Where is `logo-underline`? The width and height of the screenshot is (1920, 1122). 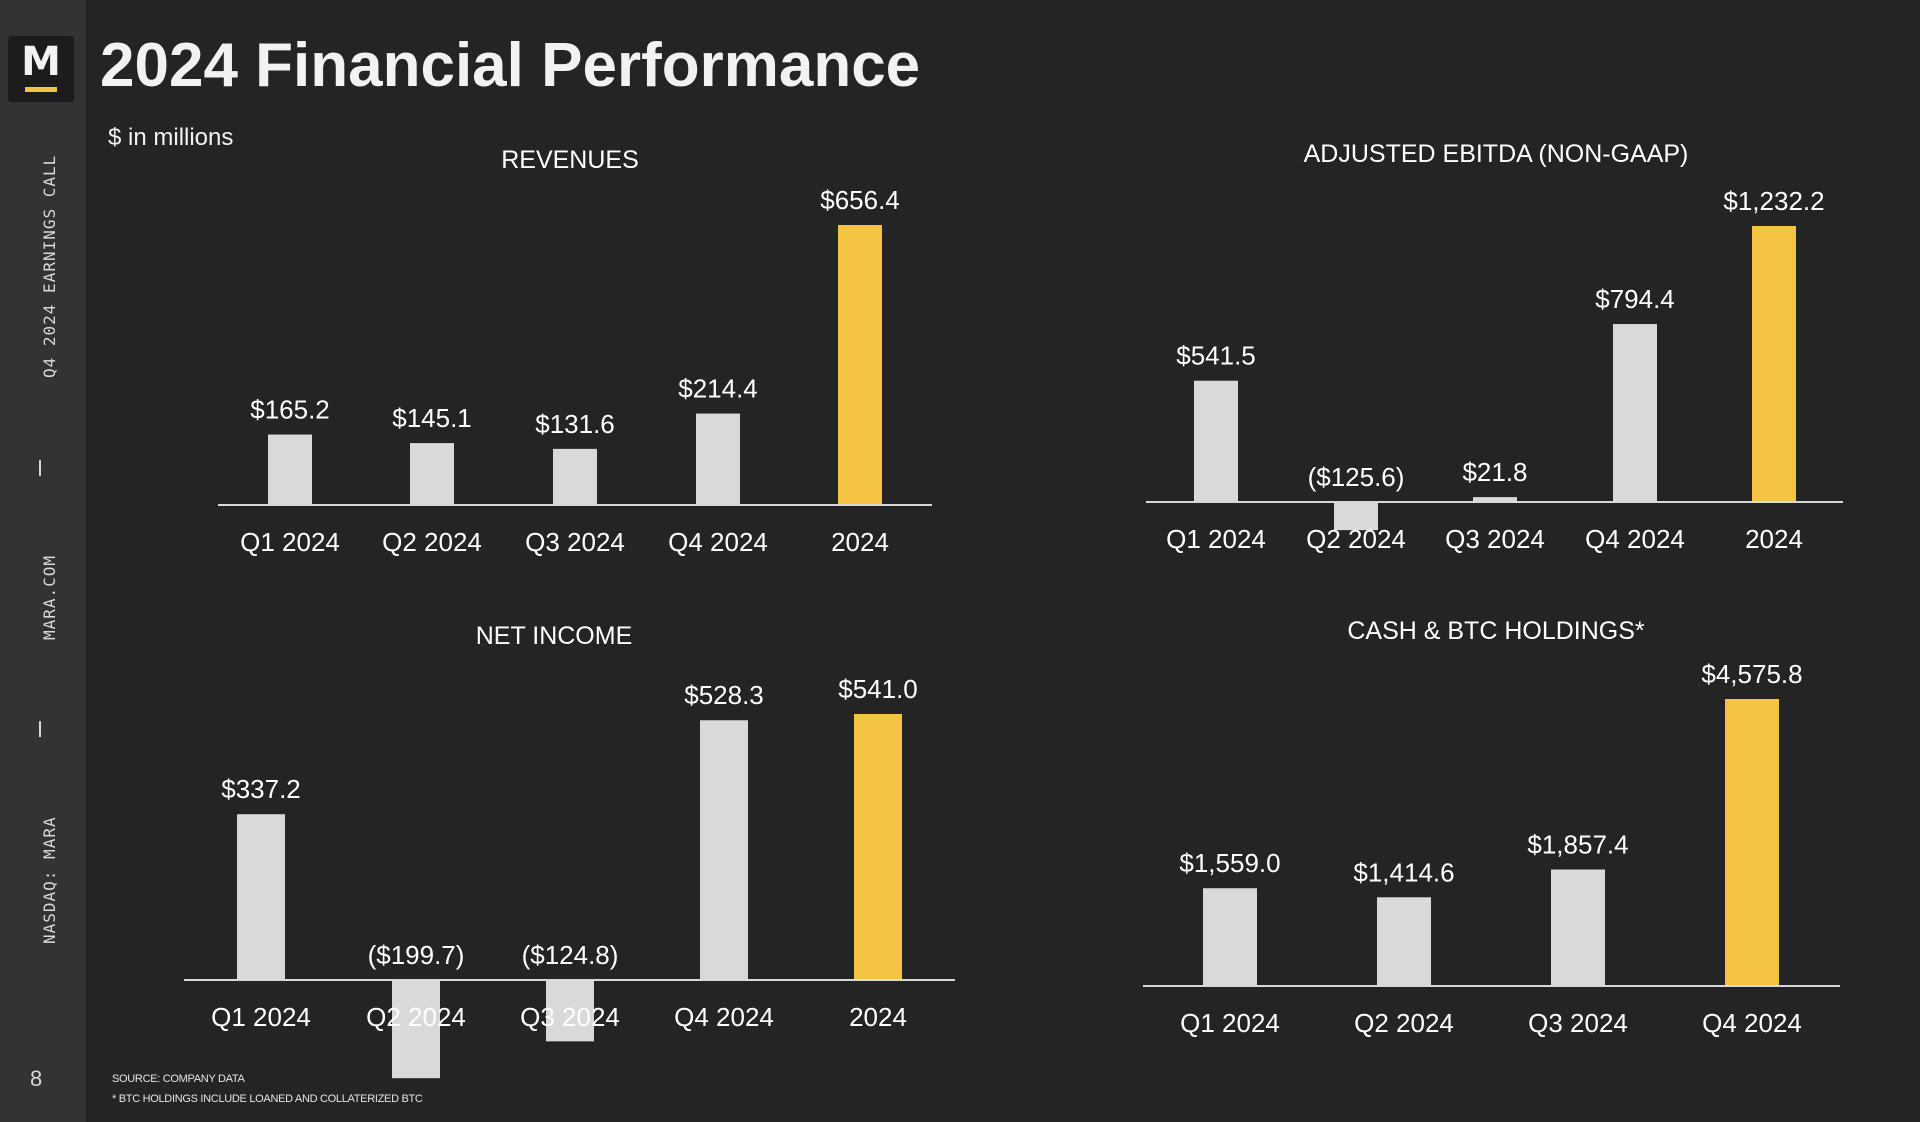
logo-underline is located at coordinates (41, 89).